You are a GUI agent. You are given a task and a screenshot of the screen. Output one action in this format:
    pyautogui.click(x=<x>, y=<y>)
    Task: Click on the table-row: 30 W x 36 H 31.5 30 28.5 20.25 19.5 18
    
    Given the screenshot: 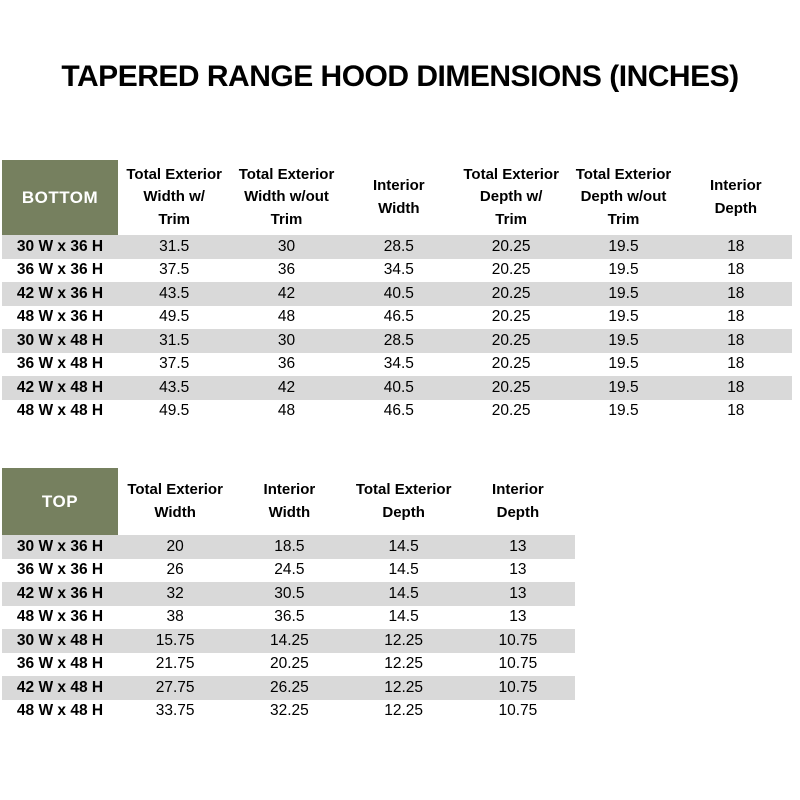 What is the action you would take?
    pyautogui.click(x=397, y=247)
    